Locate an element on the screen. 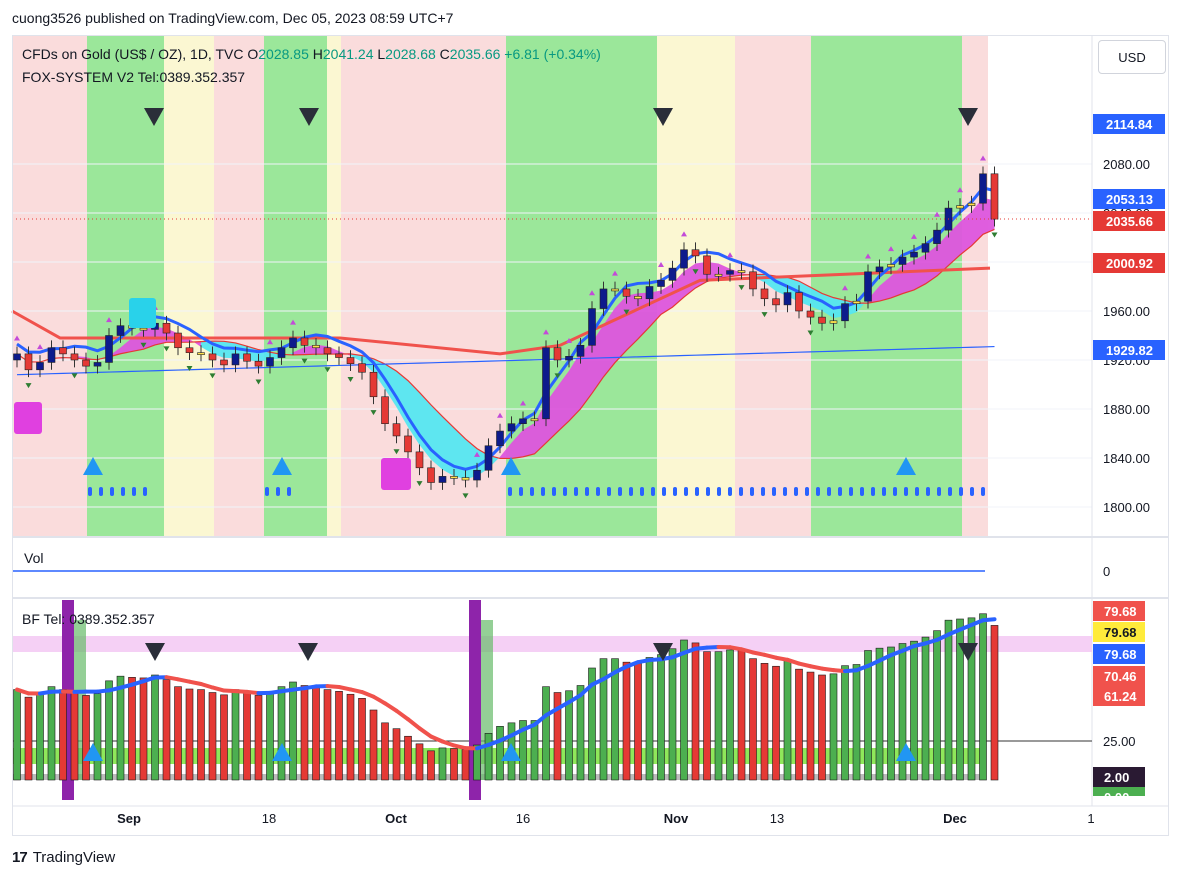 This screenshot has width=1182, height=880. buy-signal-icon is located at coordinates (93, 466).